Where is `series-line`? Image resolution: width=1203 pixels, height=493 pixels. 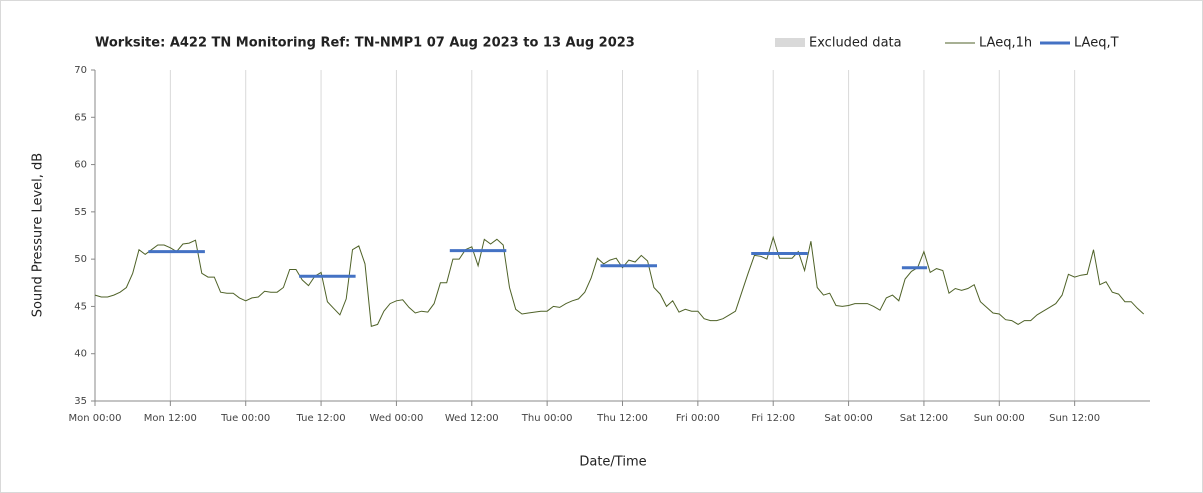 series-line is located at coordinates (538, 263).